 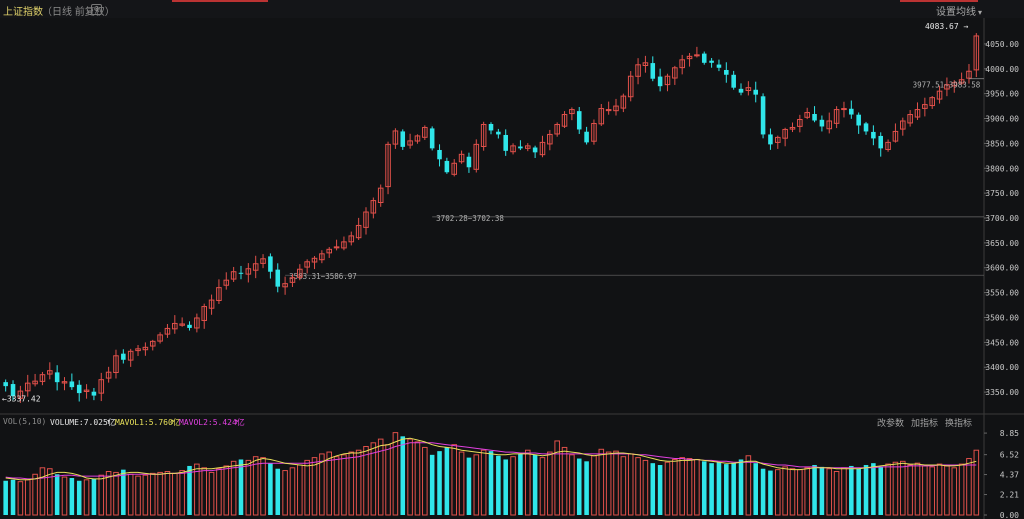 I want to click on settings-icon: ⚙, so click(x=96, y=9).